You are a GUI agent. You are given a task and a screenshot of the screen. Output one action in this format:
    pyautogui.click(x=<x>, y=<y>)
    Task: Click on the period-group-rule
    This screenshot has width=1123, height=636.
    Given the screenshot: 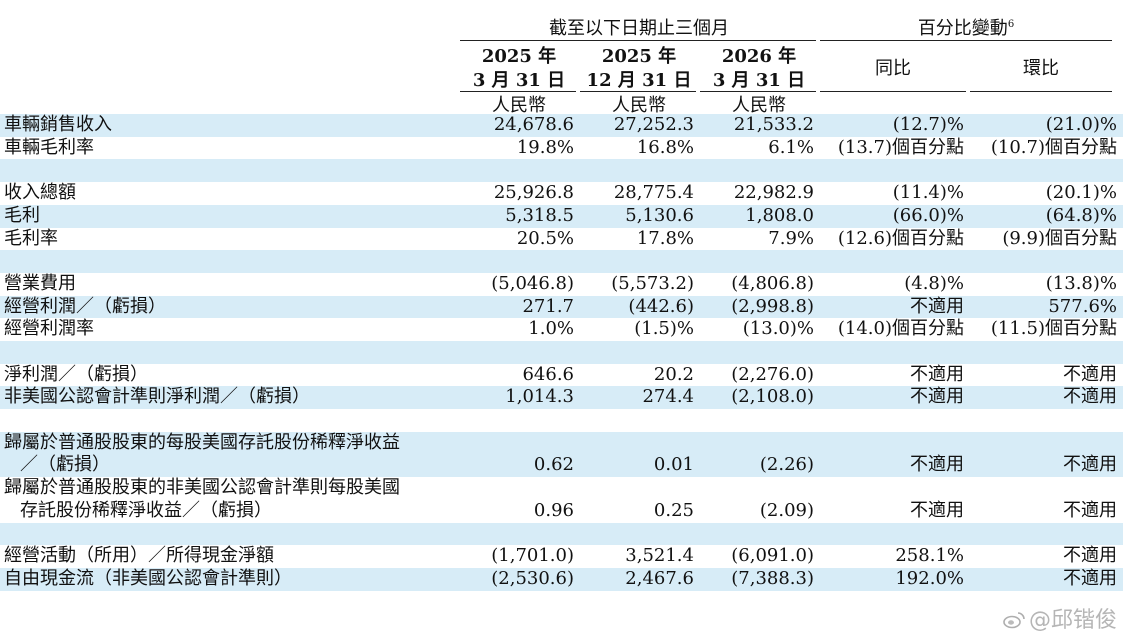 What is the action you would take?
    pyautogui.click(x=638, y=40)
    